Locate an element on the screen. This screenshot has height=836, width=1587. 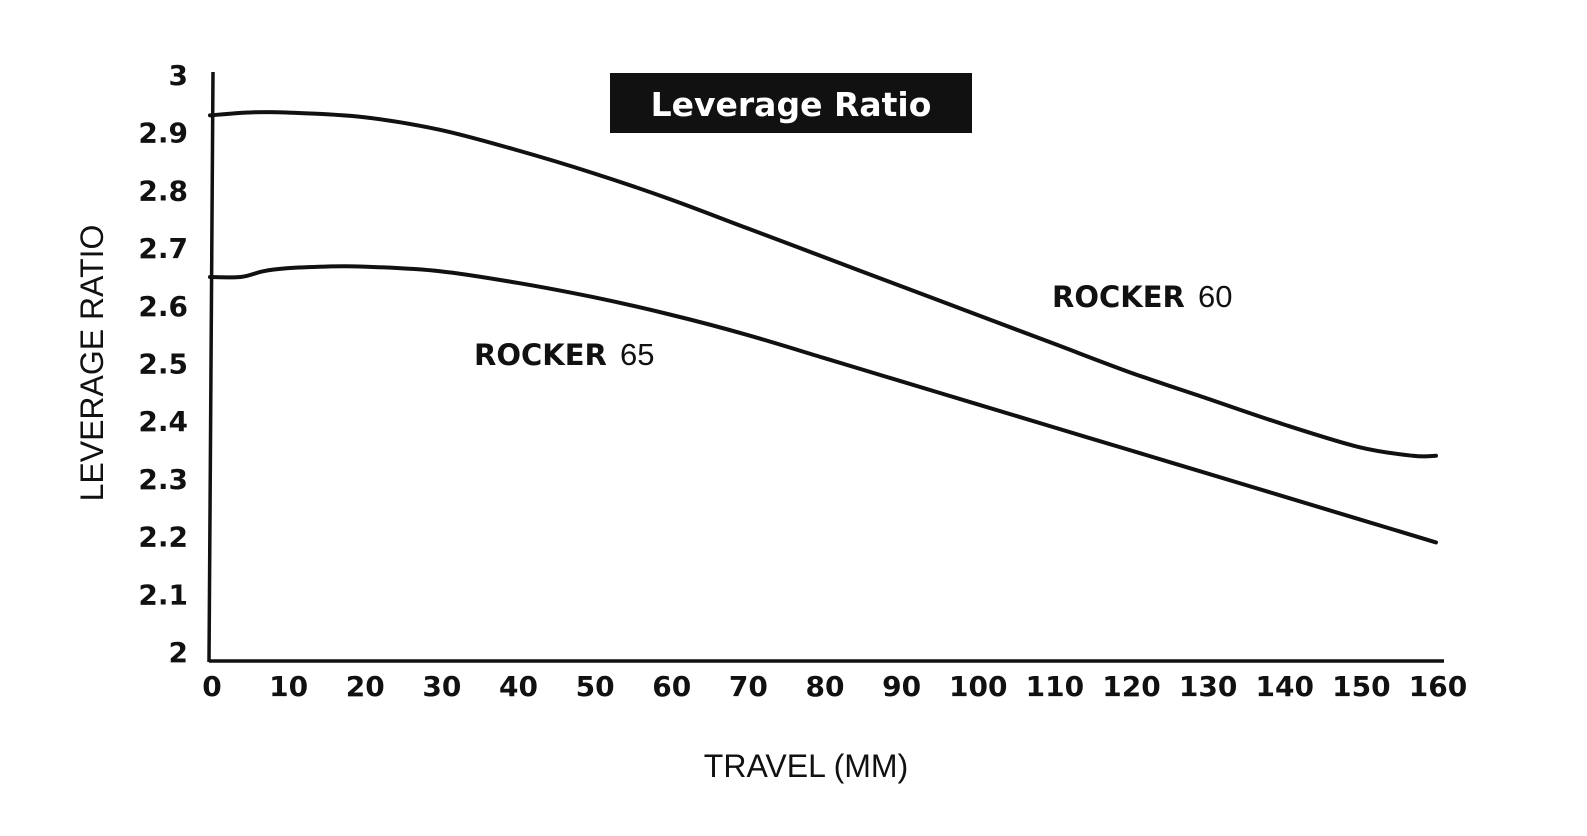
y-tick-labels: 2 2.1 2.2 2.3 2.4 2.5 2.6 2.7 2.8 2.9 3 is located at coordinates (163, 364).